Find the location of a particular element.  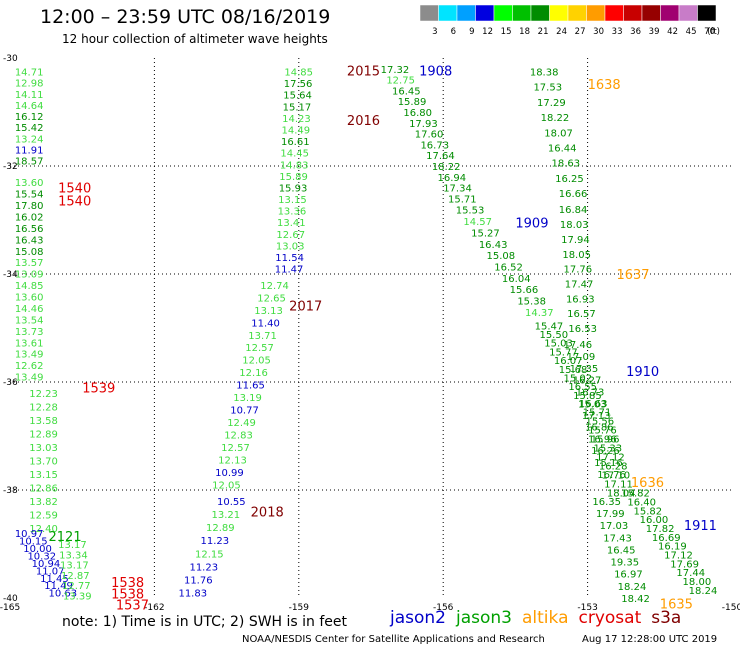

wave-height-value: 13.58 is located at coordinates (43, 421).